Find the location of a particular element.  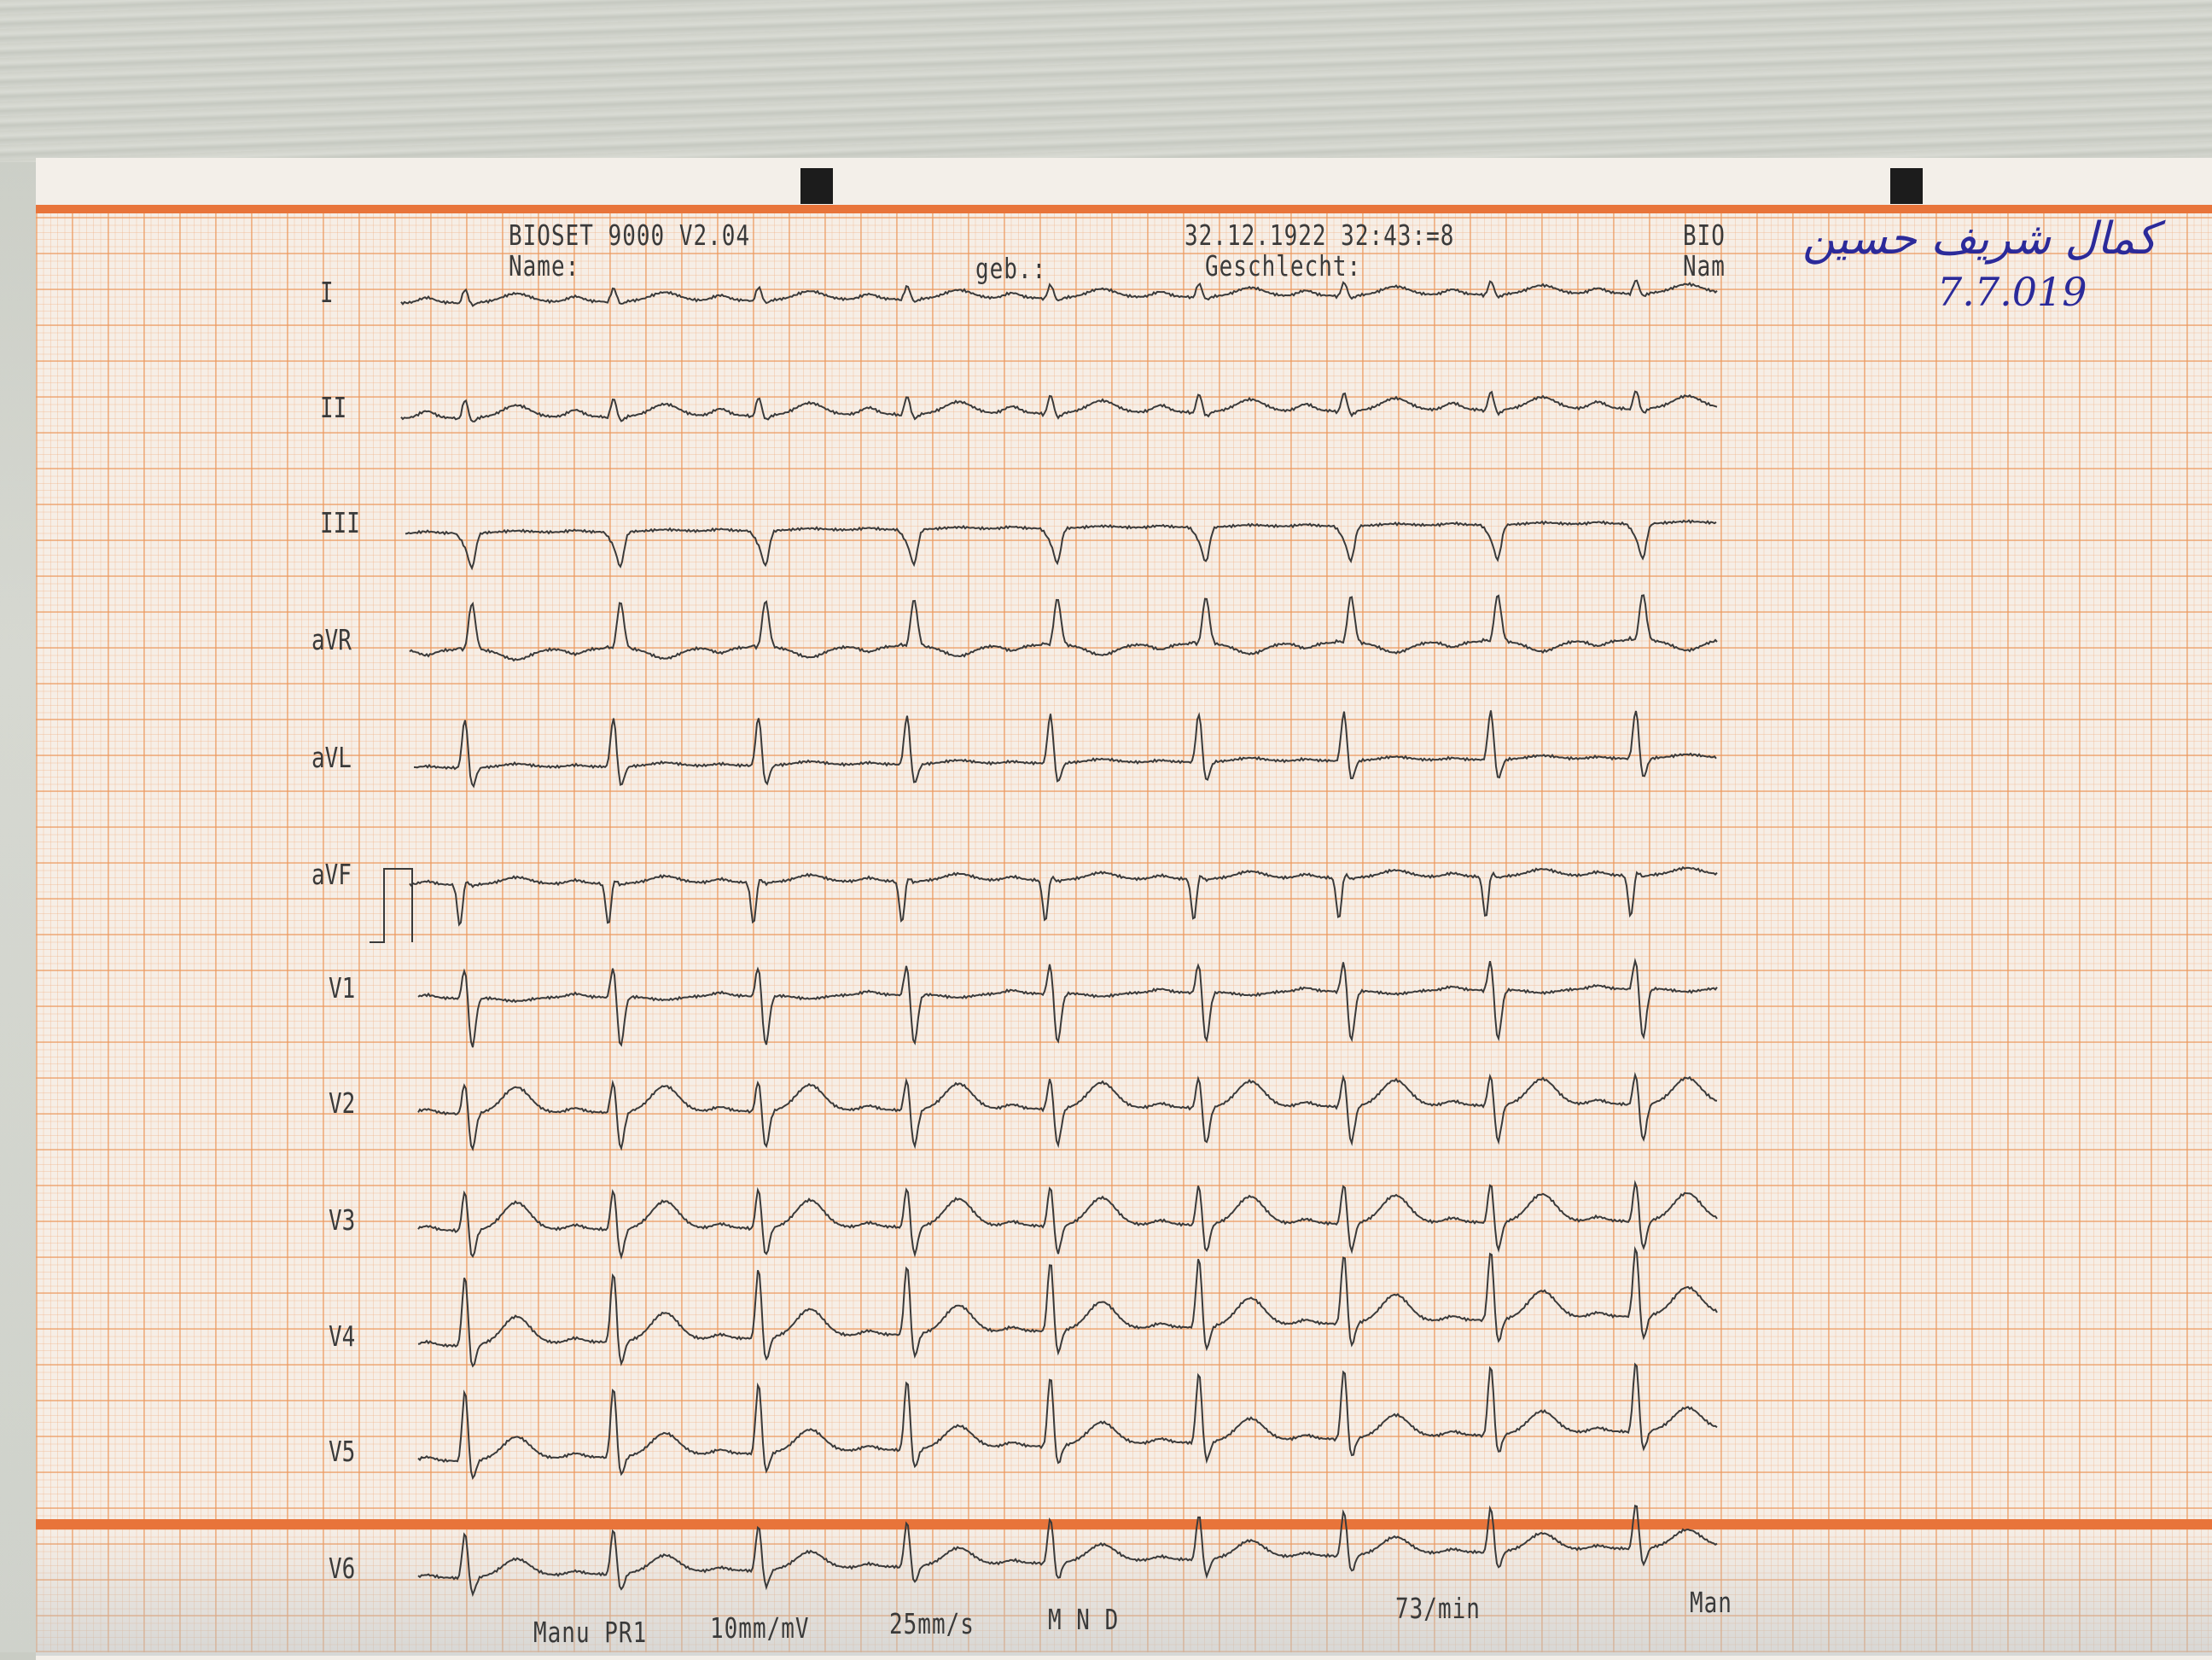

gain-setting: 10mm/mV is located at coordinates (760, 1629).